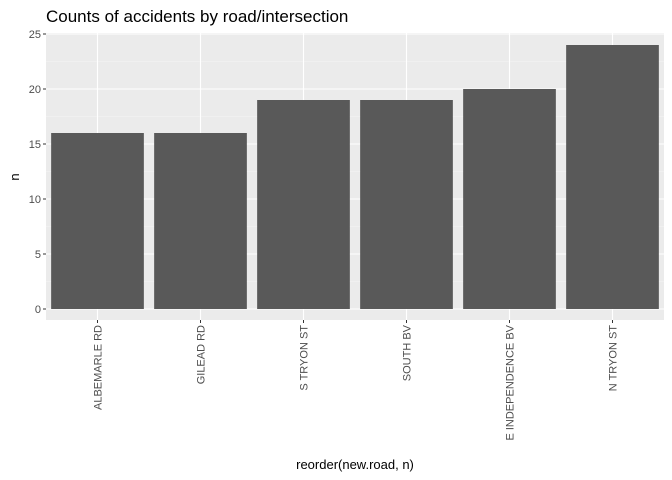 This screenshot has width=672, height=480. Describe the element at coordinates (35, 90) in the screenshot. I see `y-tick-label: 20` at that location.